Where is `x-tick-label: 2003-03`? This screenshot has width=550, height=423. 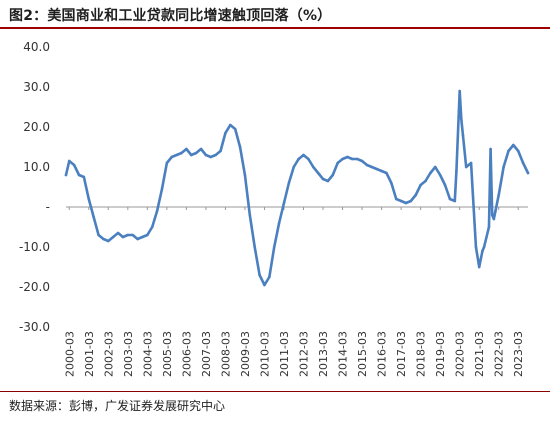 x-tick-label: 2003-03 is located at coordinates (128, 354).